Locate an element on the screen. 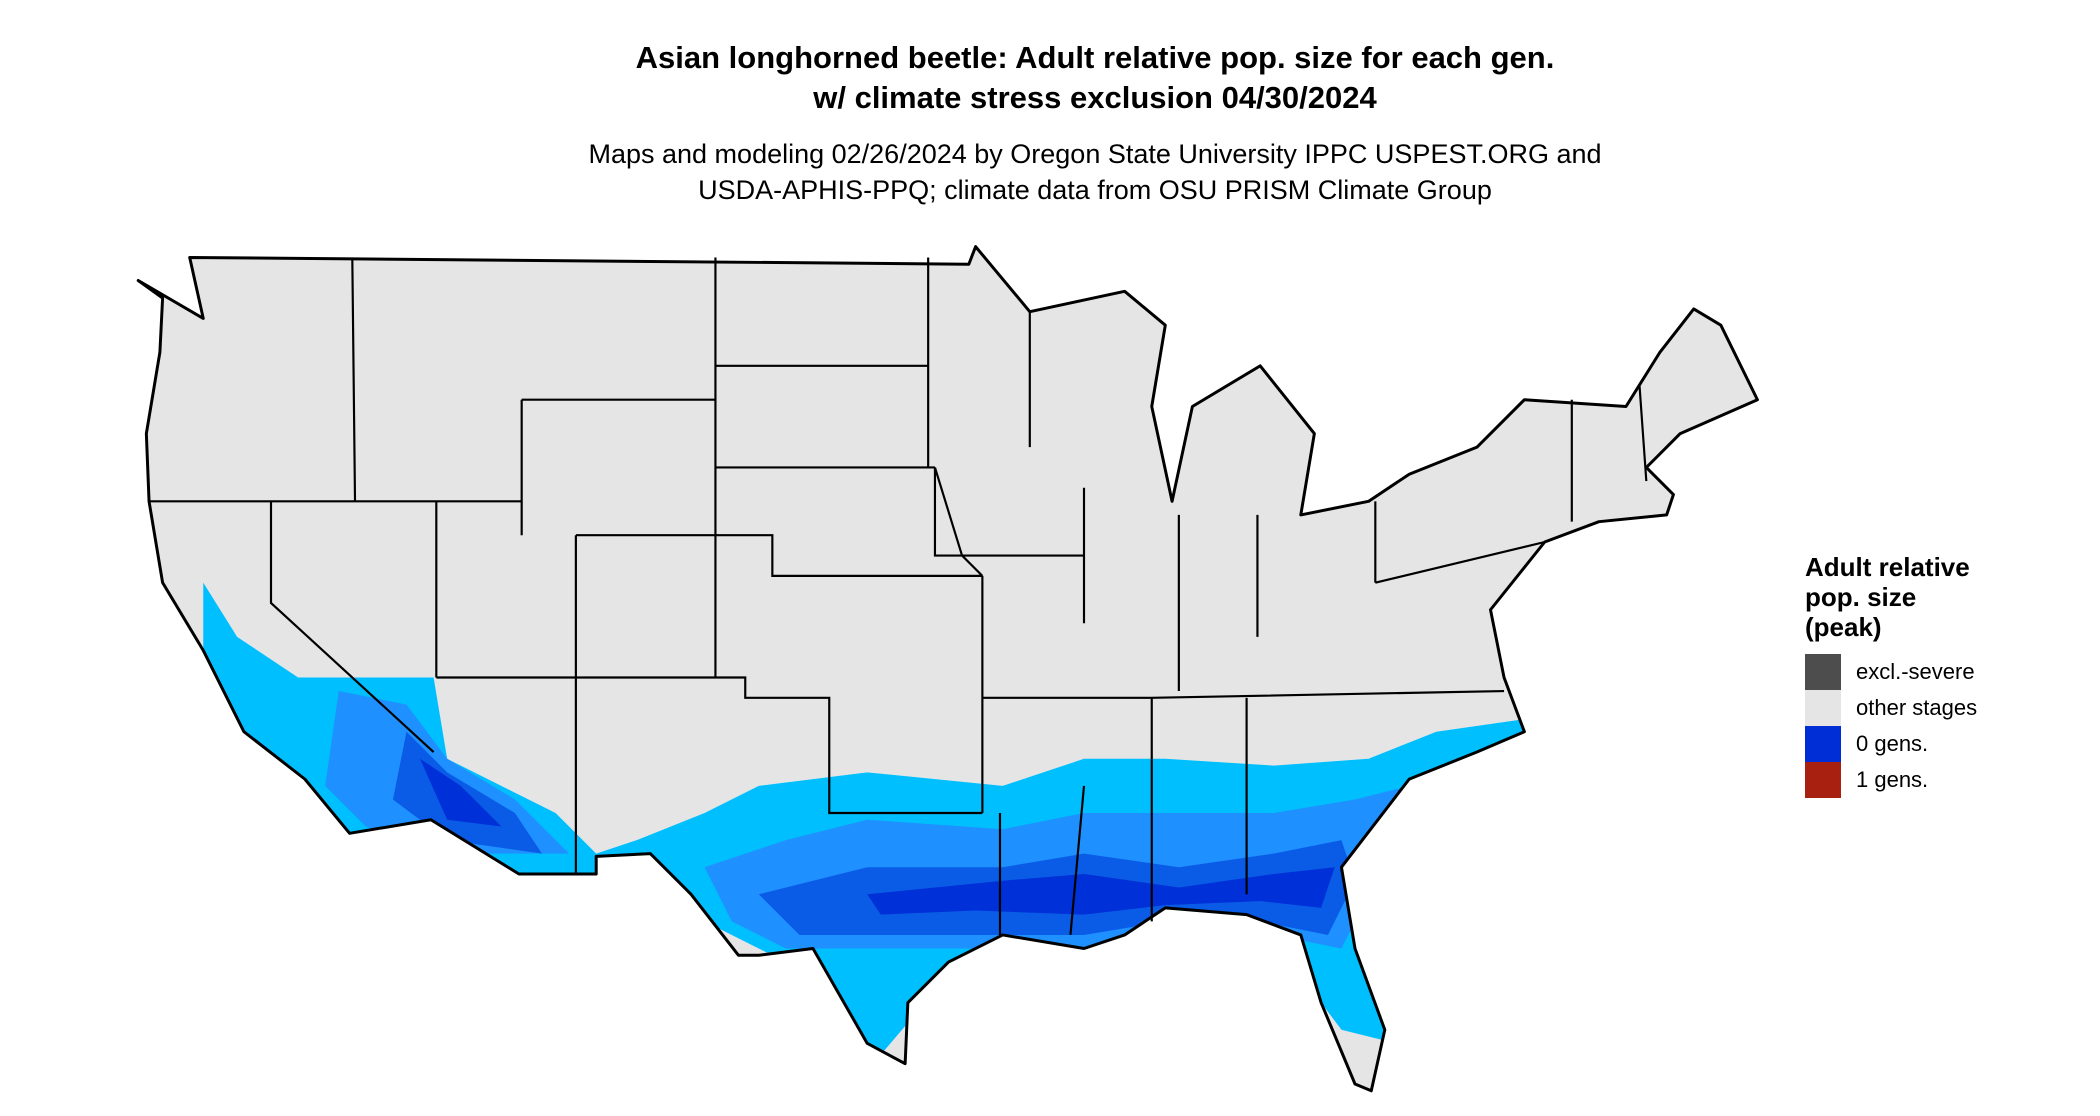  legend-title-line-2: pop. size is located at coordinates (1861, 597).